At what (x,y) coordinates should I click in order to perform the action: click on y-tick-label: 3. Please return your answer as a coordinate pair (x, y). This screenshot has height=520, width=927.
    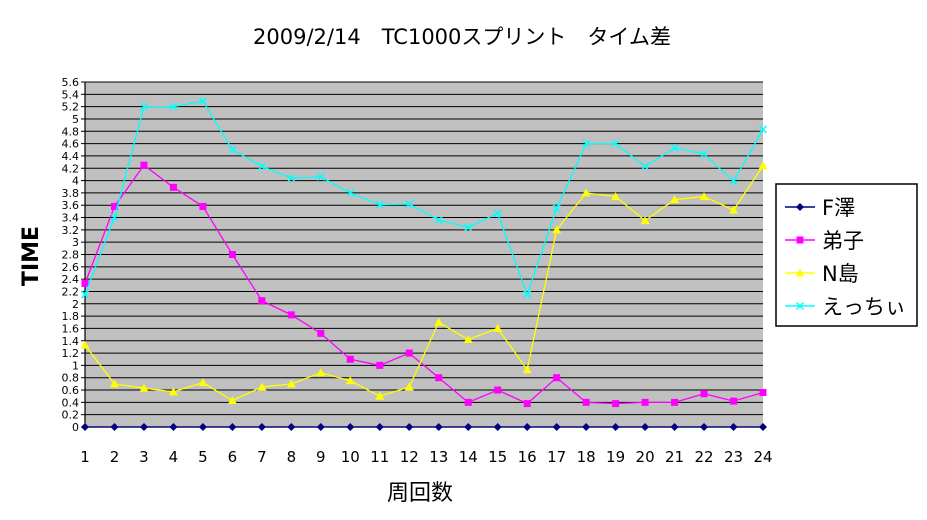
    Looking at the image, I should click on (75, 242).